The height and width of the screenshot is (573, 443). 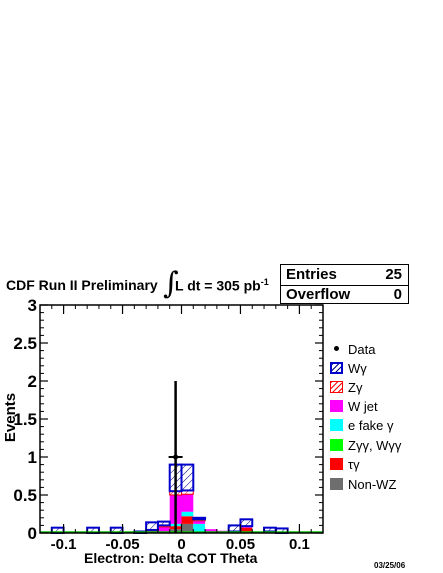 I want to click on legend-swatch-taugamma, so click(x=336, y=464).